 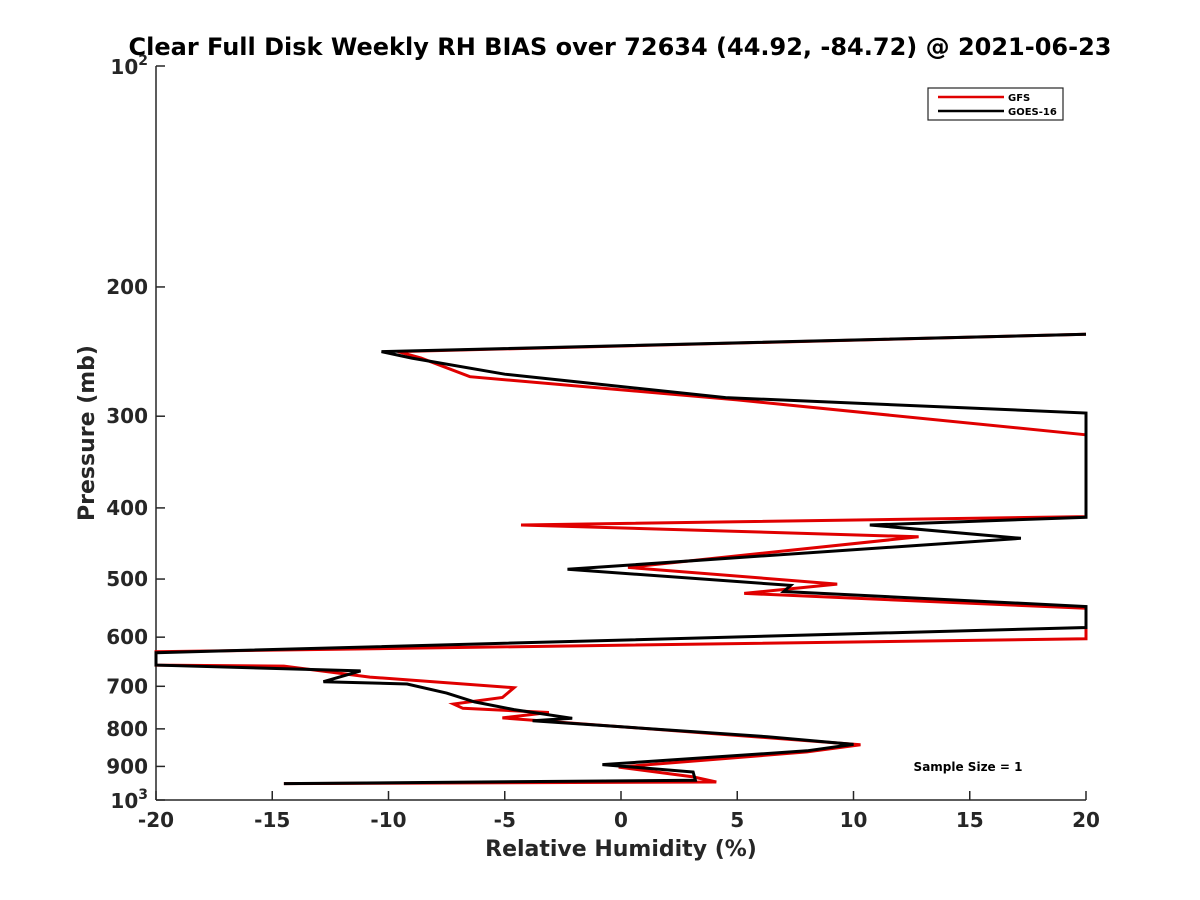 I want to click on x-tick-label: -5, so click(x=505, y=820).